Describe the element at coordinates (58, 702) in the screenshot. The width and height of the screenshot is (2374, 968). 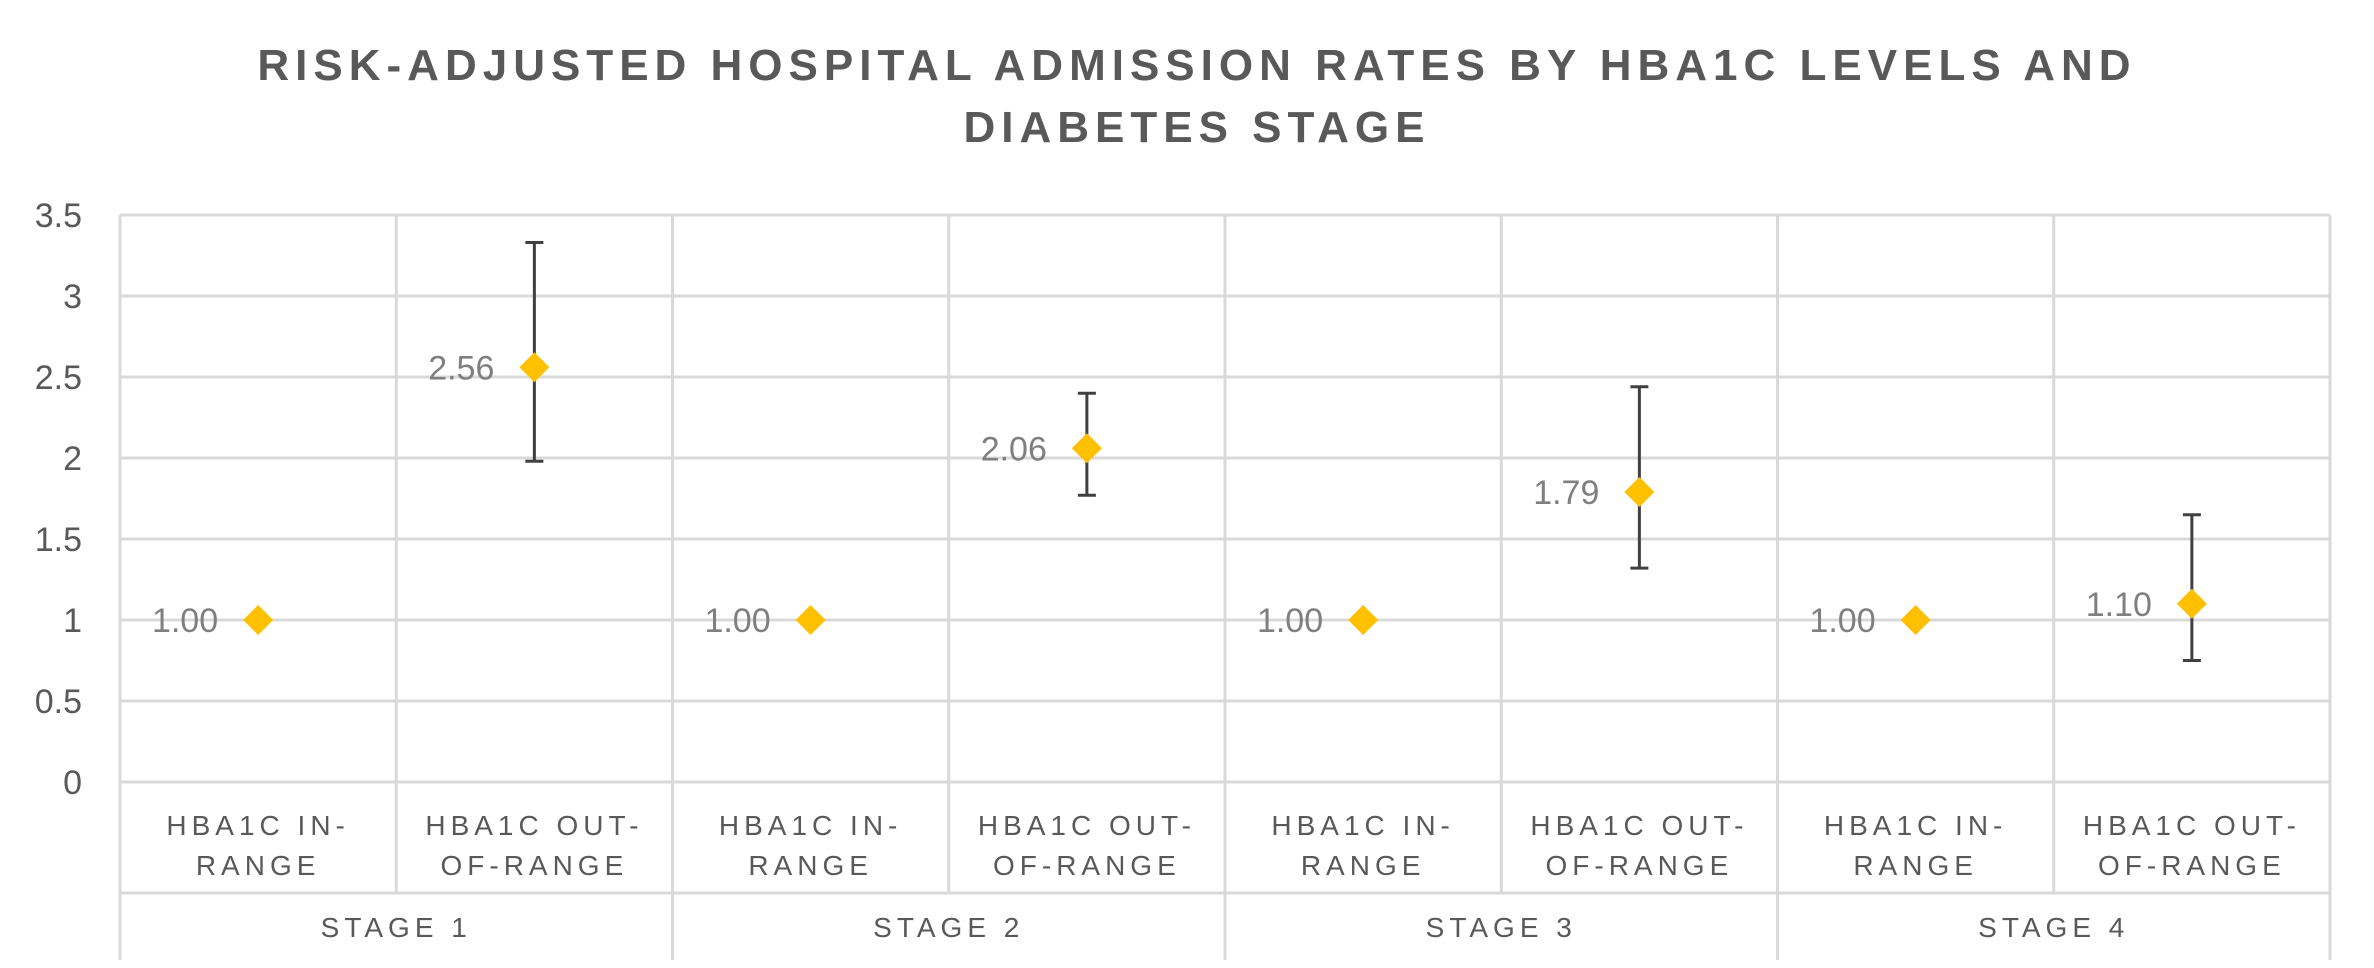
I see `y-tick-label: 0.5` at that location.